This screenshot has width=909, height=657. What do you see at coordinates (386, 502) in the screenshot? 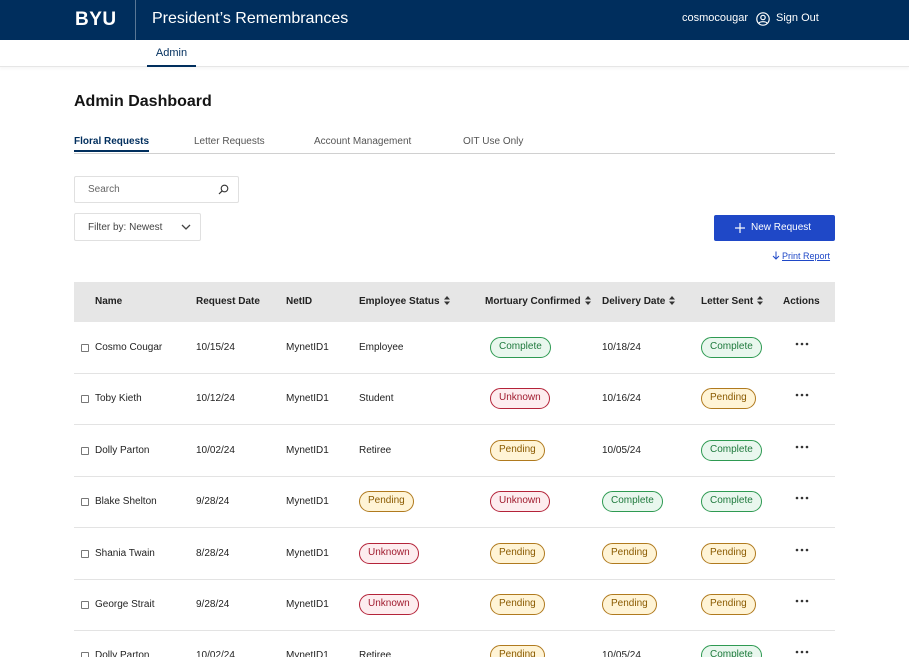
I see `cell-employee-status-status-badge: Pending` at bounding box center [386, 502].